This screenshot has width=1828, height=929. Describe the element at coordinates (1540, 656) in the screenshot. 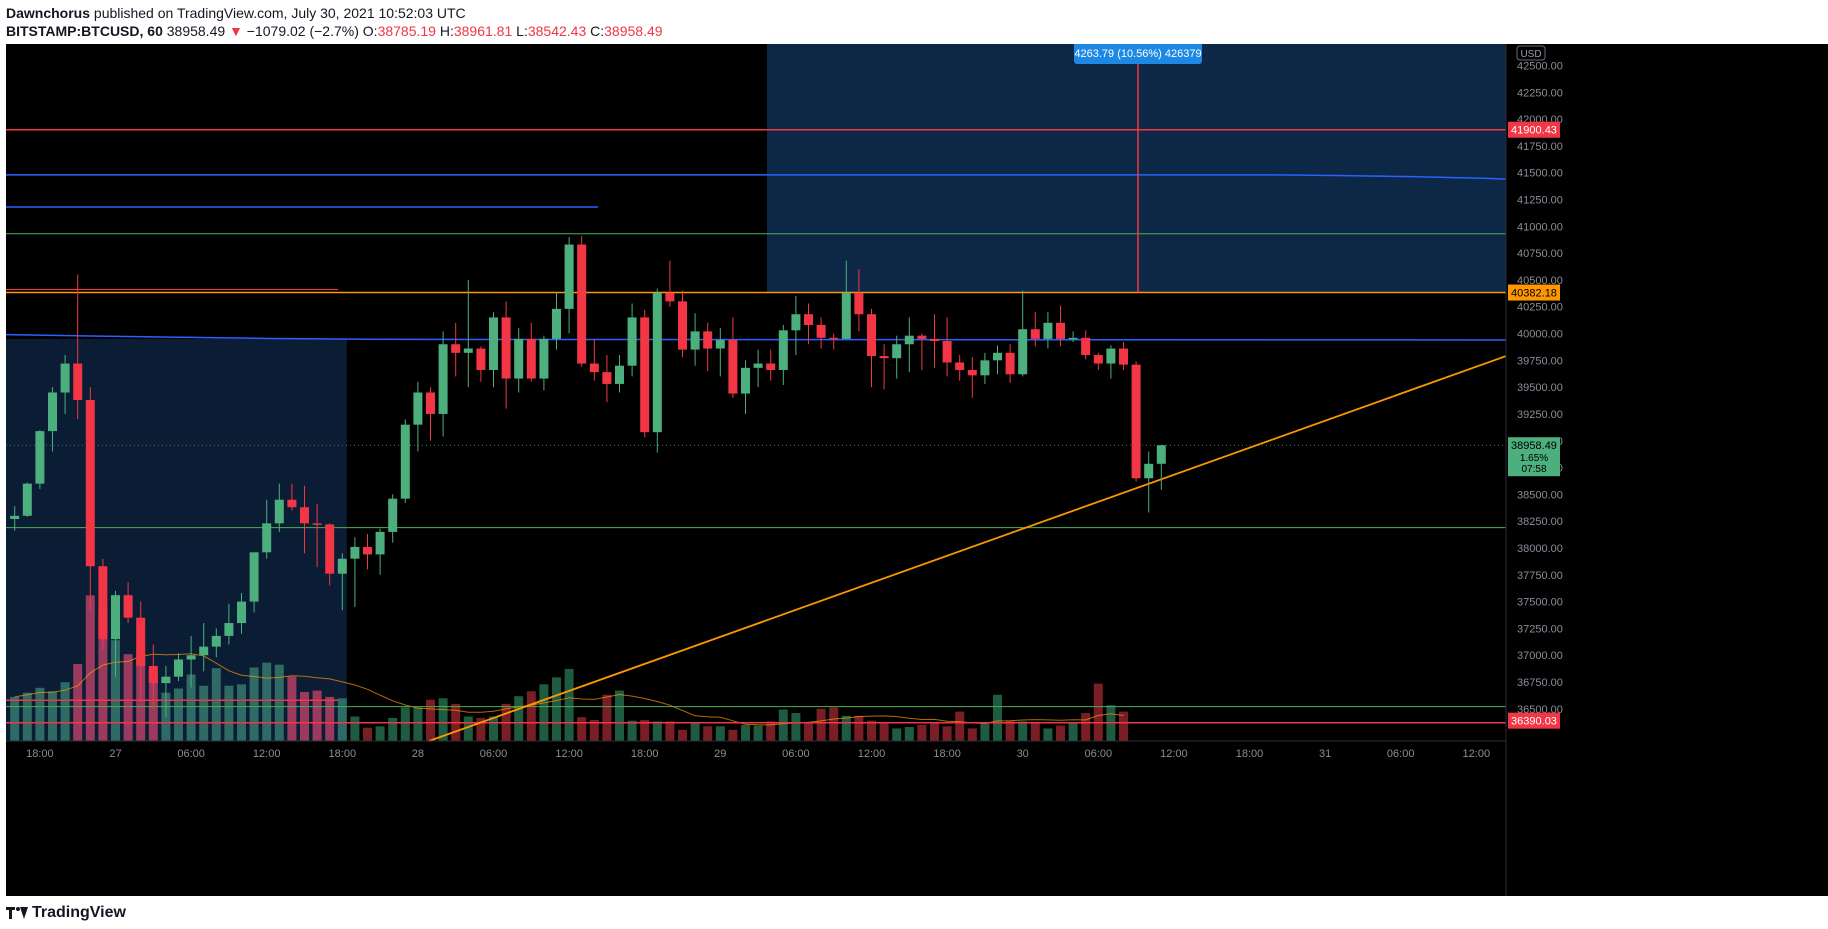

I see `price-tick-label: 37000.00` at that location.